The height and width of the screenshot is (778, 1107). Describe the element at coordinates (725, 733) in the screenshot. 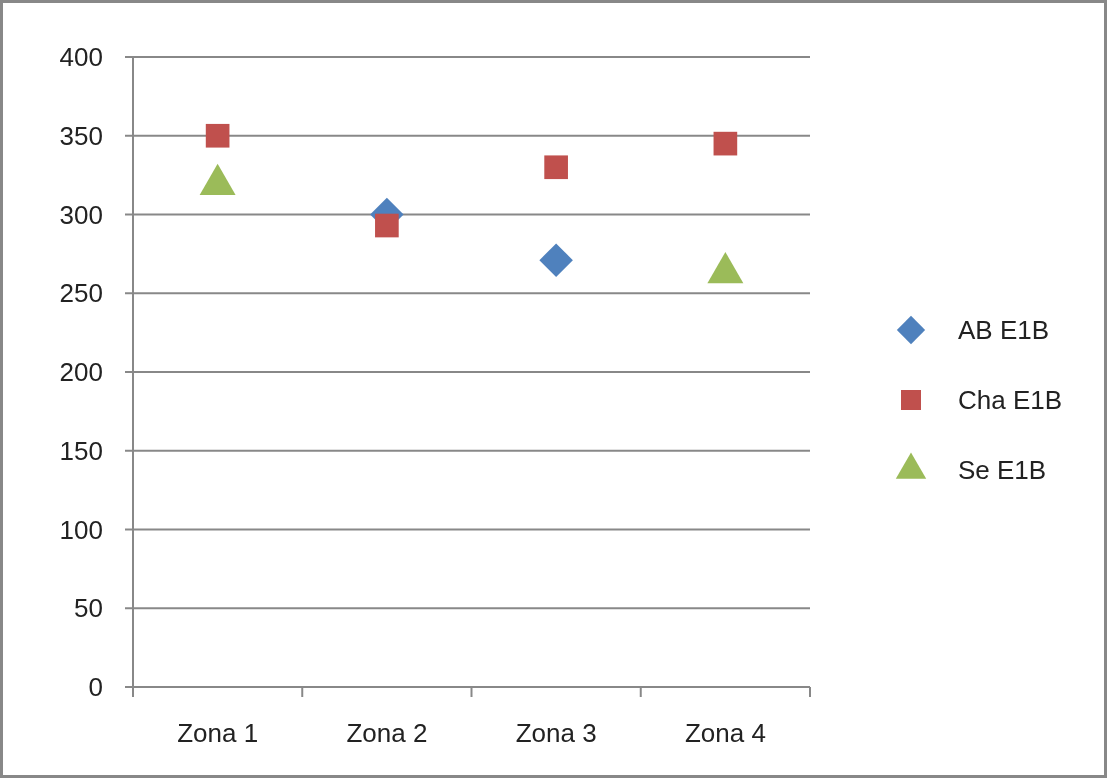

I see `x-tick-label: Zona 4` at that location.